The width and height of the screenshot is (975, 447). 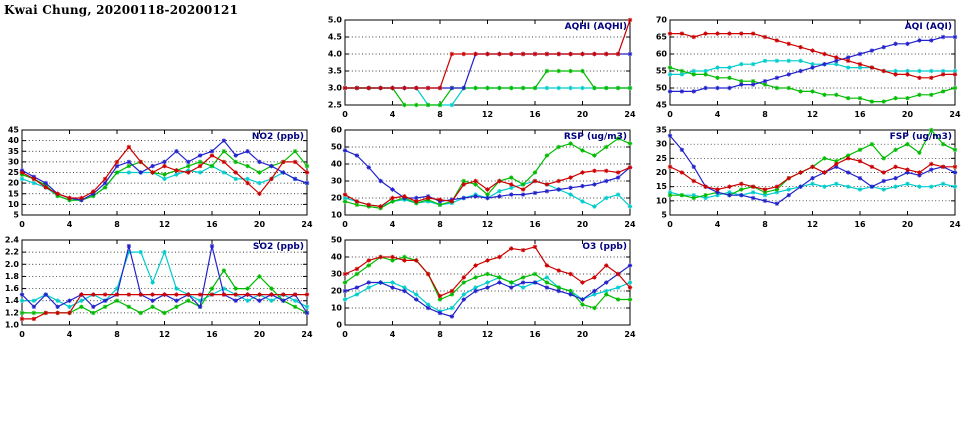 What do you see at coordinates (662, 71) in the screenshot?
I see `svg-text: 55` at bounding box center [662, 71].